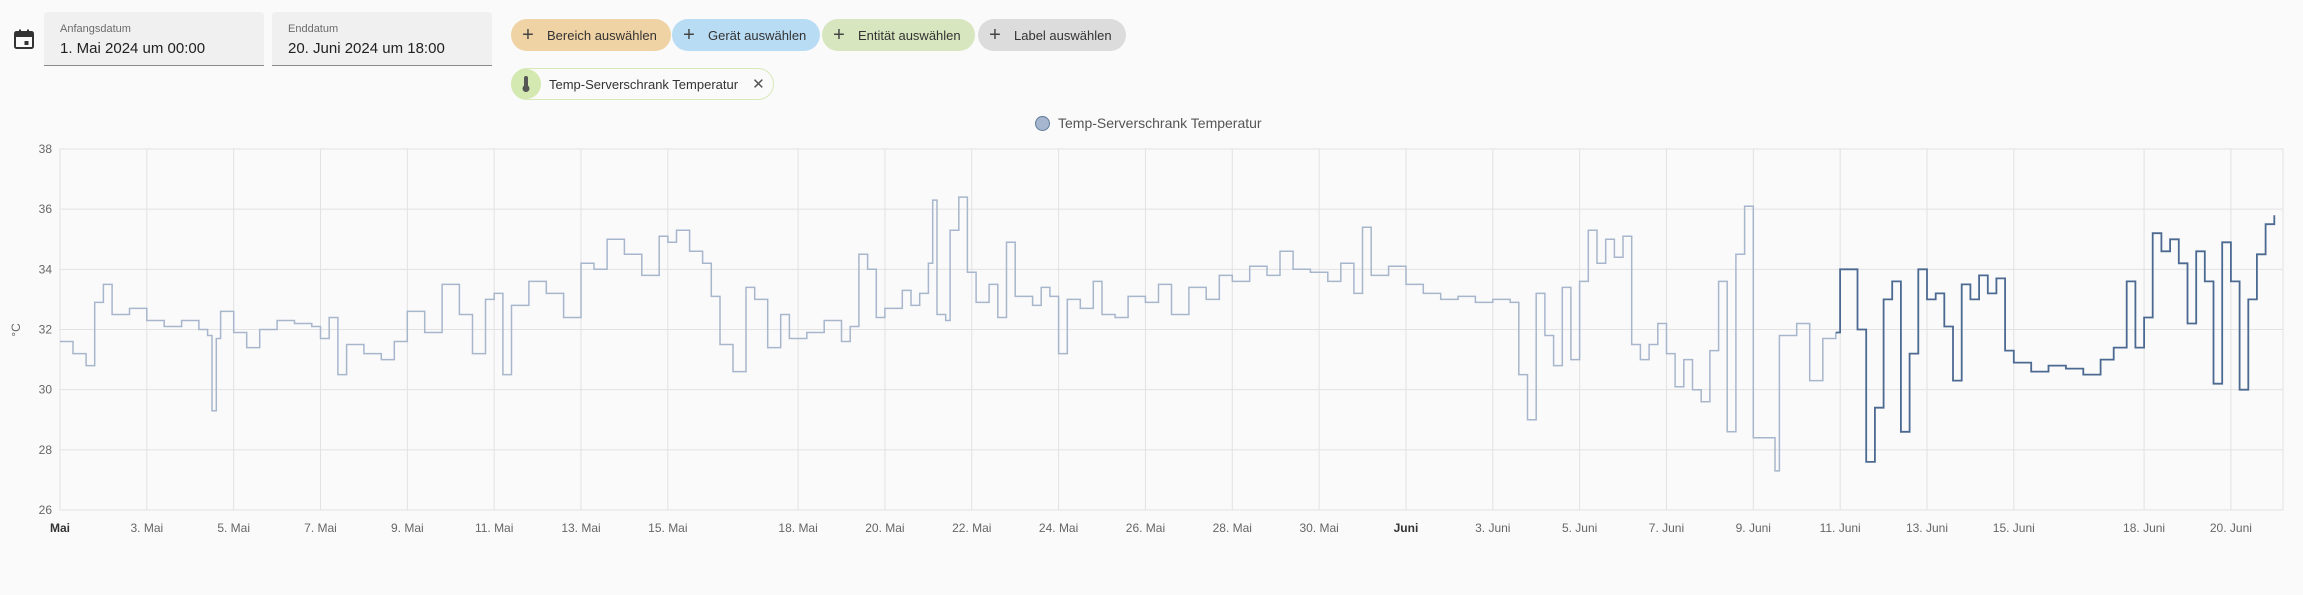 The height and width of the screenshot is (595, 2303). What do you see at coordinates (154, 39) in the screenshot?
I see `start-date-field: Anfangsdatum 1. Mai 2024 um 00:00` at bounding box center [154, 39].